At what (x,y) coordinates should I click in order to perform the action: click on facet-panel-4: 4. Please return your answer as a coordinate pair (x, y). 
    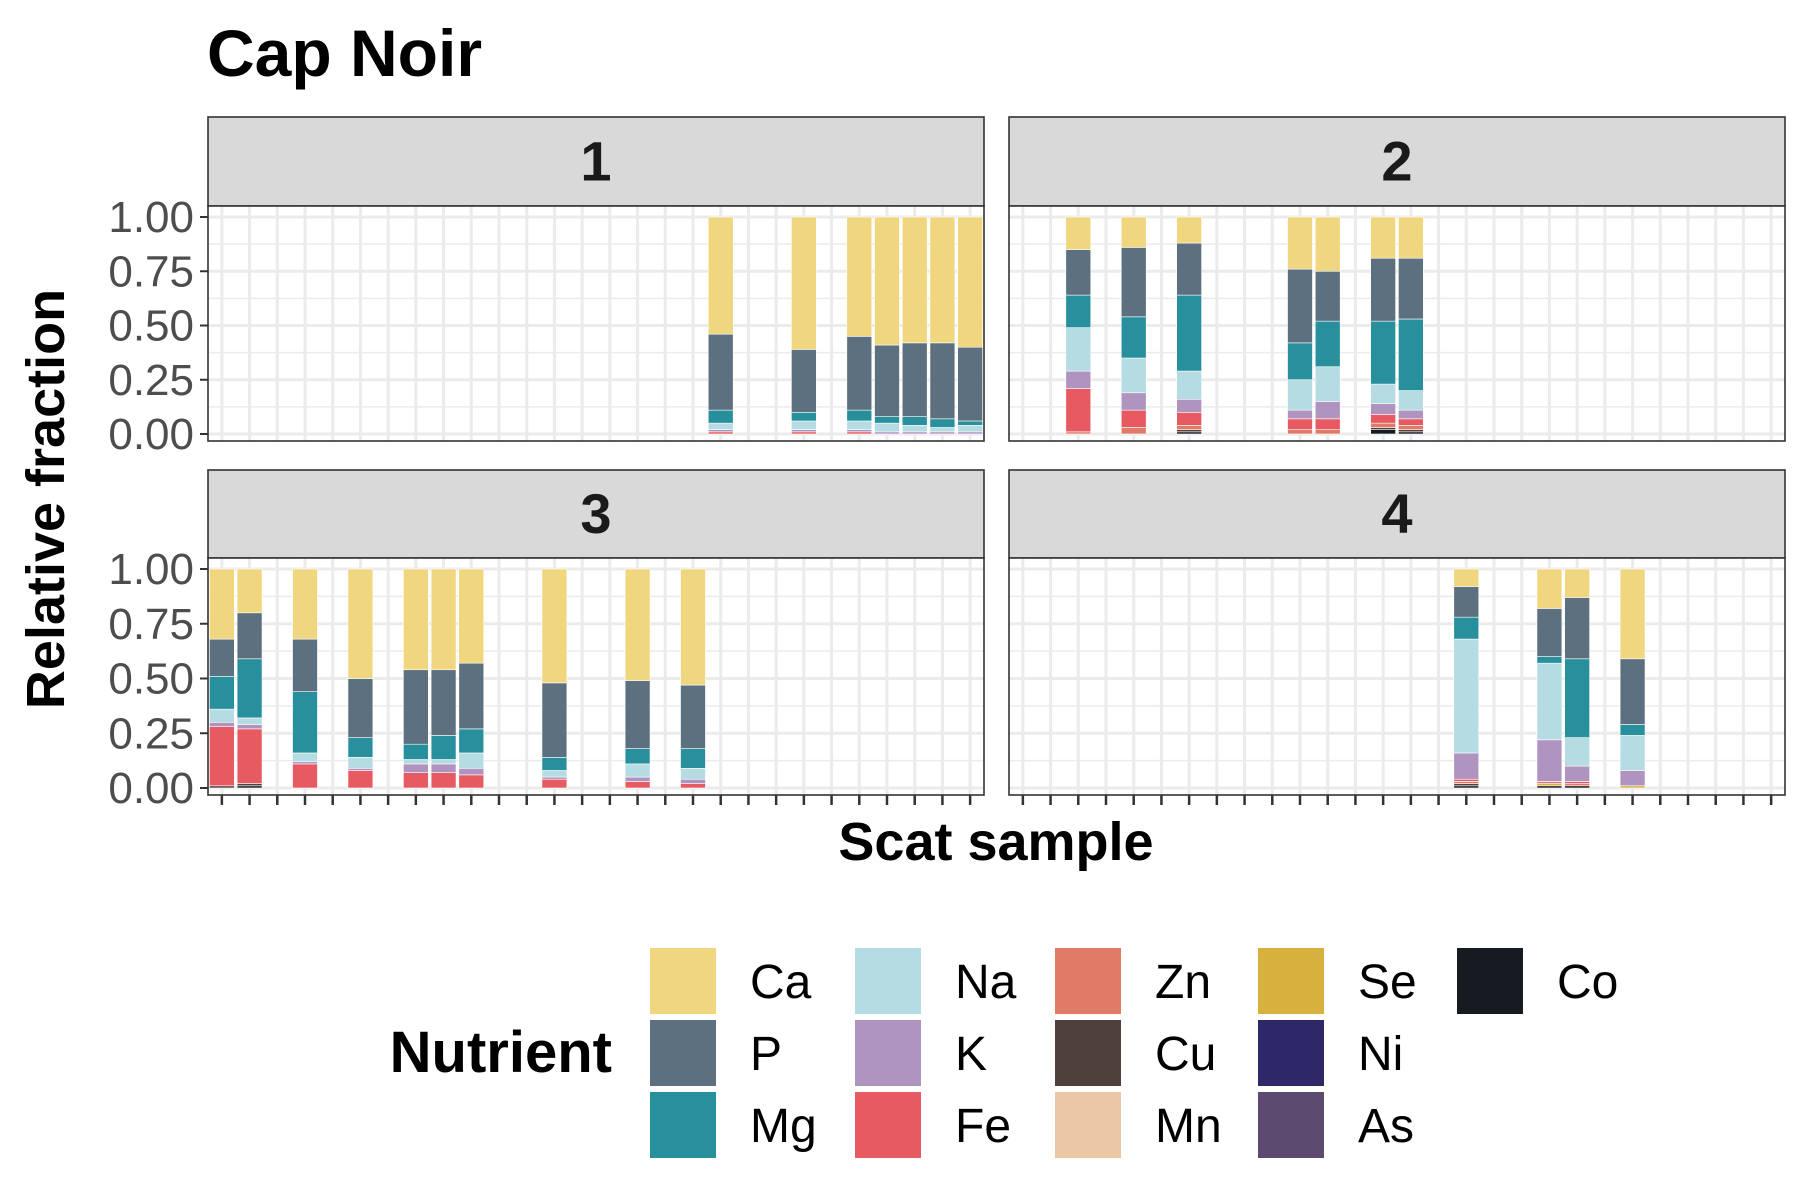
    Looking at the image, I should click on (1397, 632).